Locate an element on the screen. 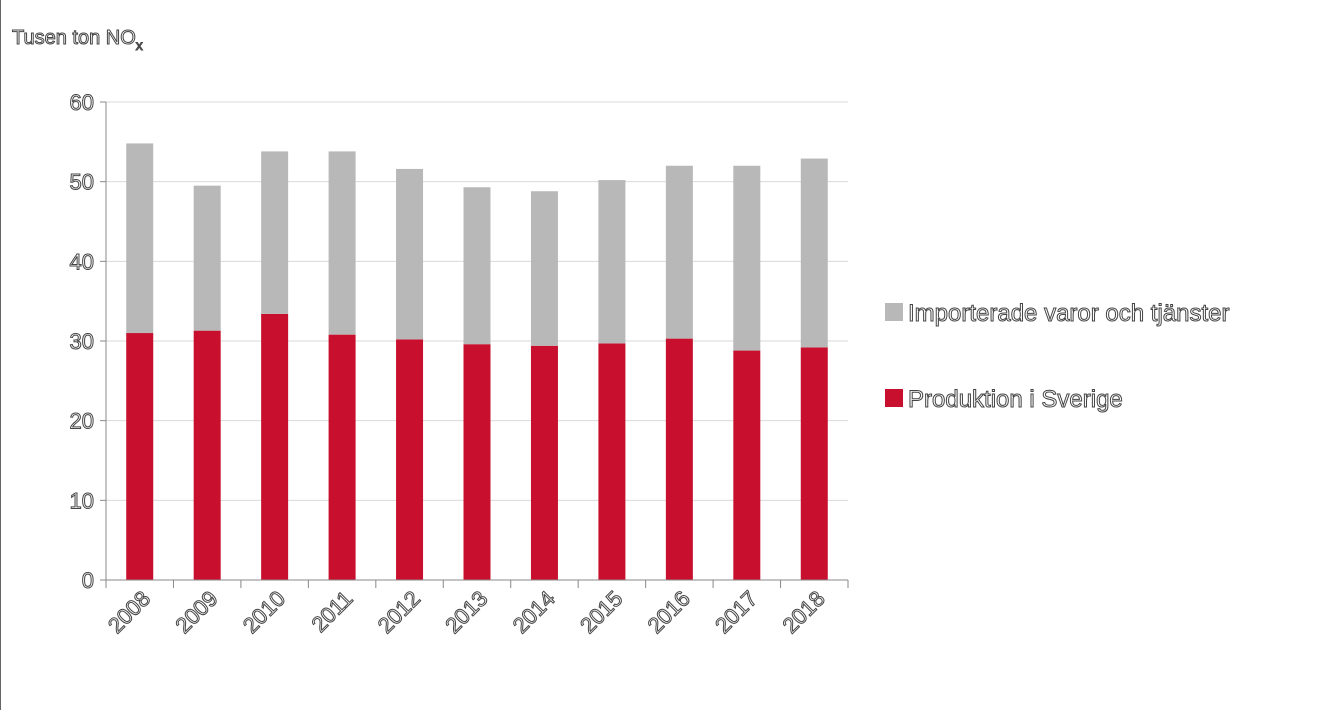 The width and height of the screenshot is (1336, 710). x-tick-label-2011: 2011 is located at coordinates (331, 611).